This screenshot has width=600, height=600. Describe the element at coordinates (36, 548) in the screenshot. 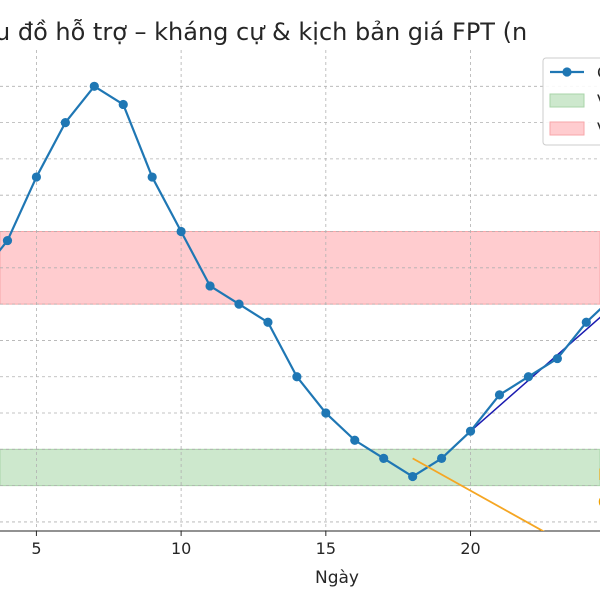

I see `x-tick-label: 5` at that location.